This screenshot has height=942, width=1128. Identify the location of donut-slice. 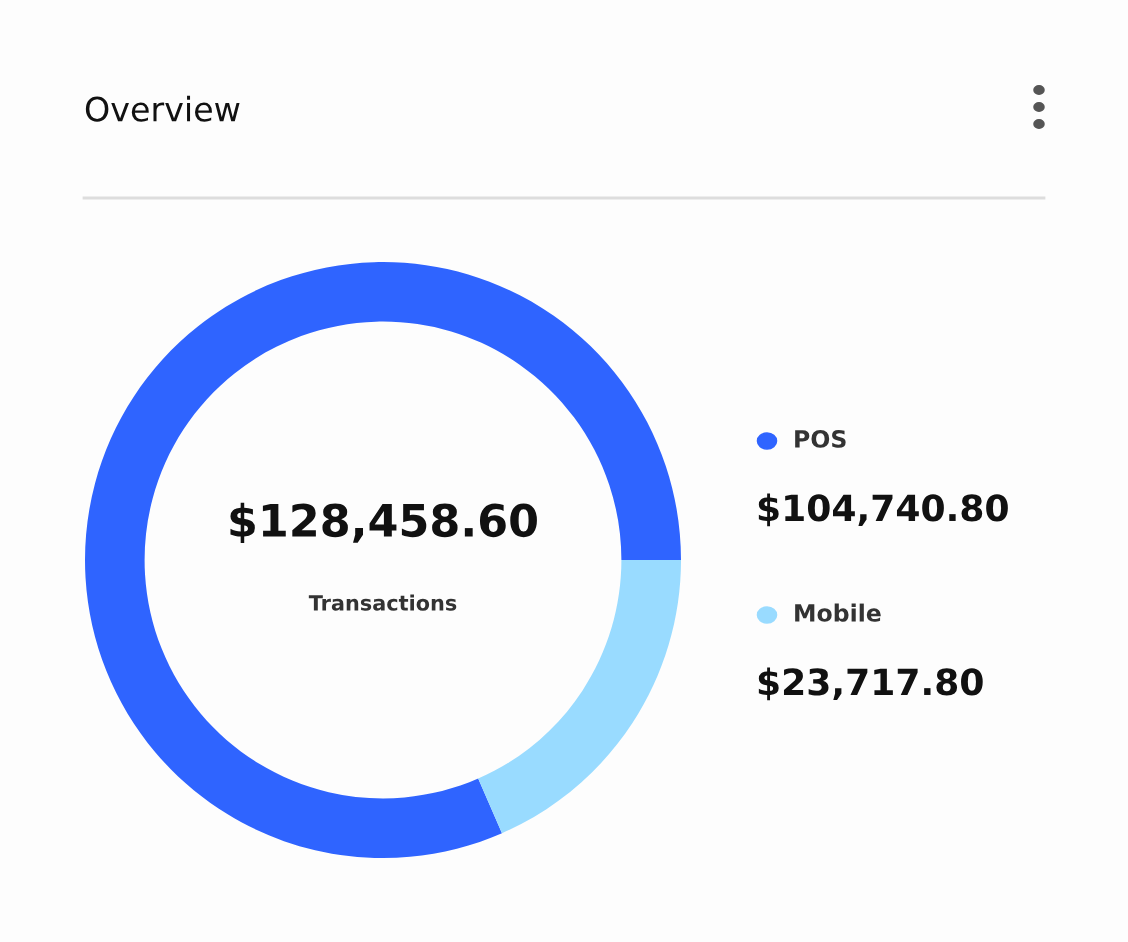
(579, 697).